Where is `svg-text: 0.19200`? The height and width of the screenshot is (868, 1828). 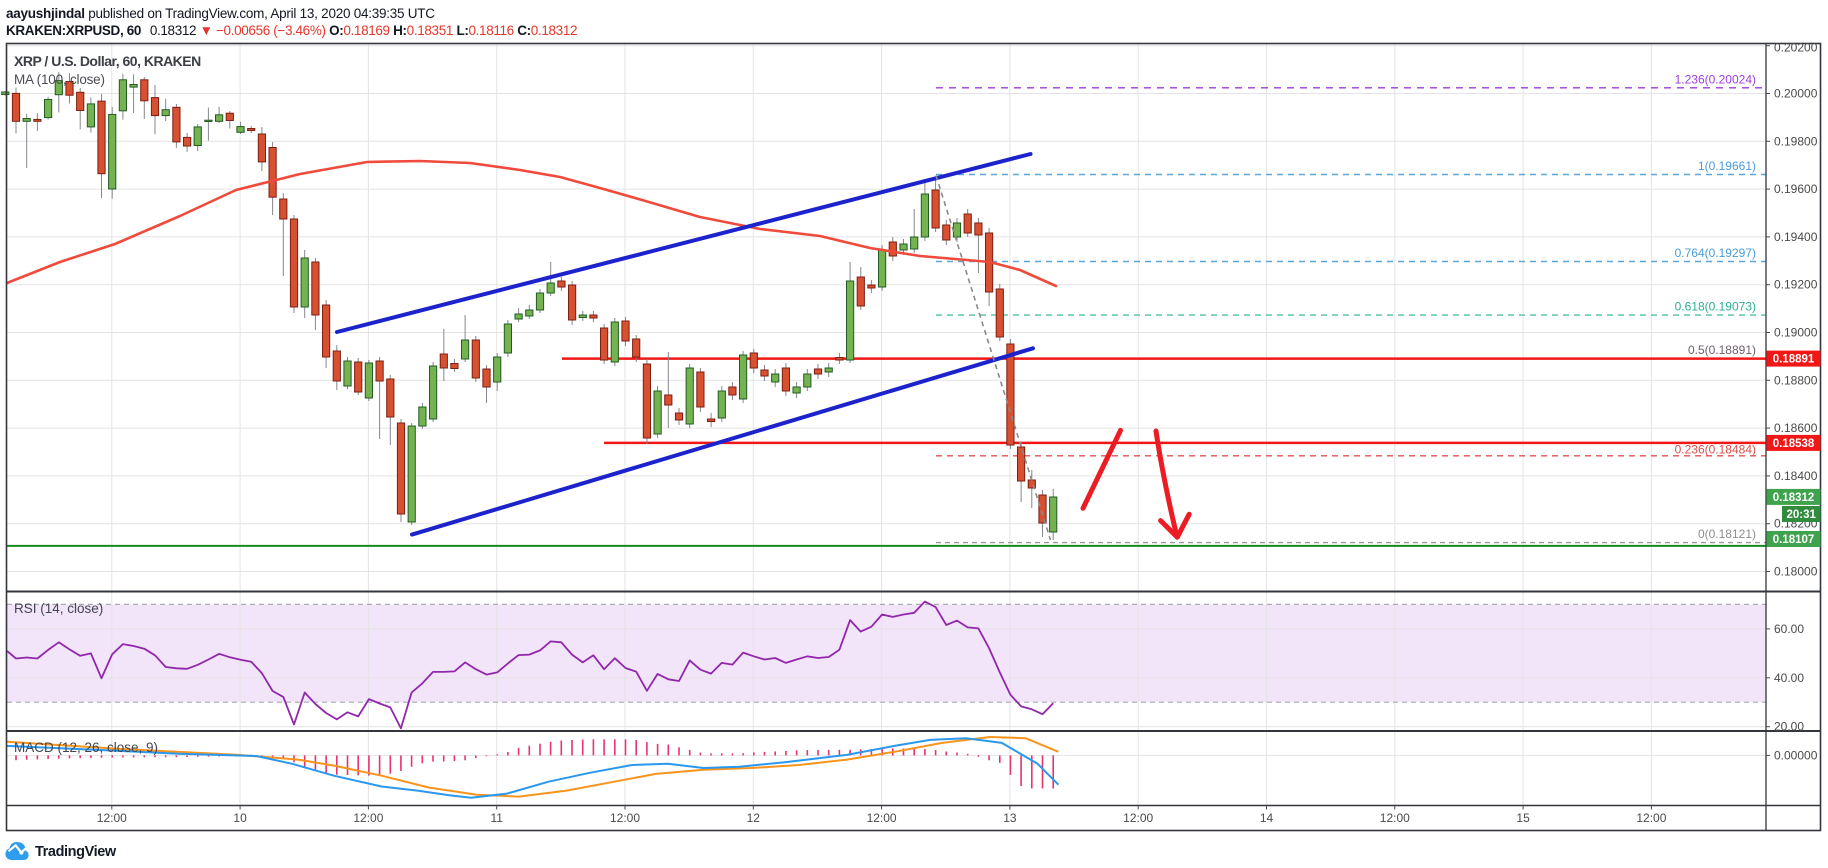 svg-text: 0.19200 is located at coordinates (1796, 285).